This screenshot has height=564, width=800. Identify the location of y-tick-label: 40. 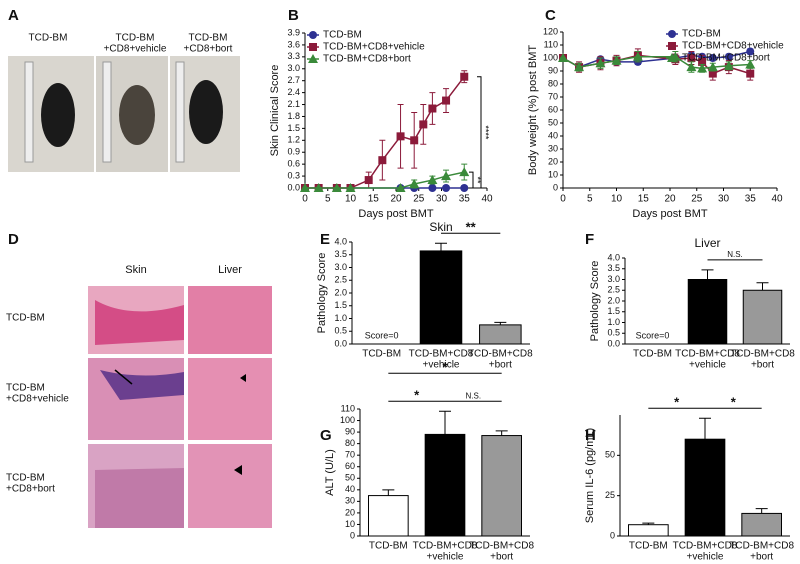
(553, 135).